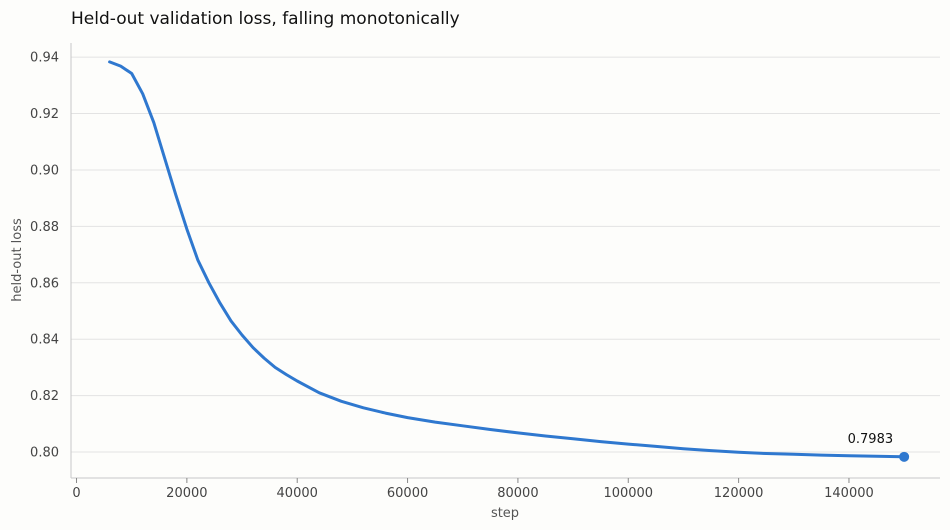 The image size is (950, 530). Describe the element at coordinates (44, 170) in the screenshot. I see `y-tick-label: 0.90` at that location.